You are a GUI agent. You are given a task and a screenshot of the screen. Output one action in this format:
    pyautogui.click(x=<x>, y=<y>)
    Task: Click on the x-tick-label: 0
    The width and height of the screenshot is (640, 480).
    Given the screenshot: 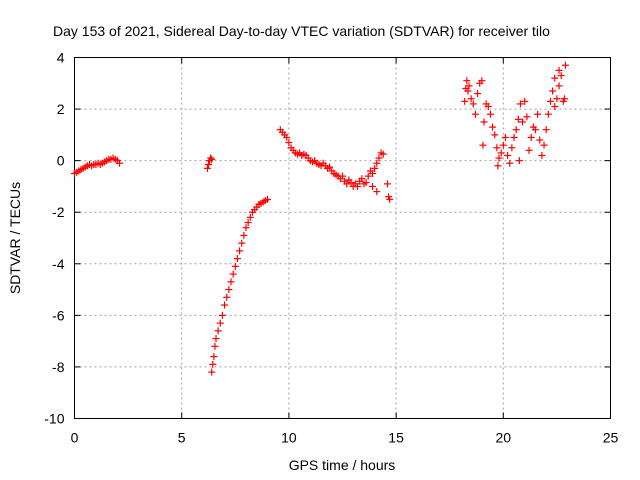 What is the action you would take?
    pyautogui.click(x=75, y=438)
    